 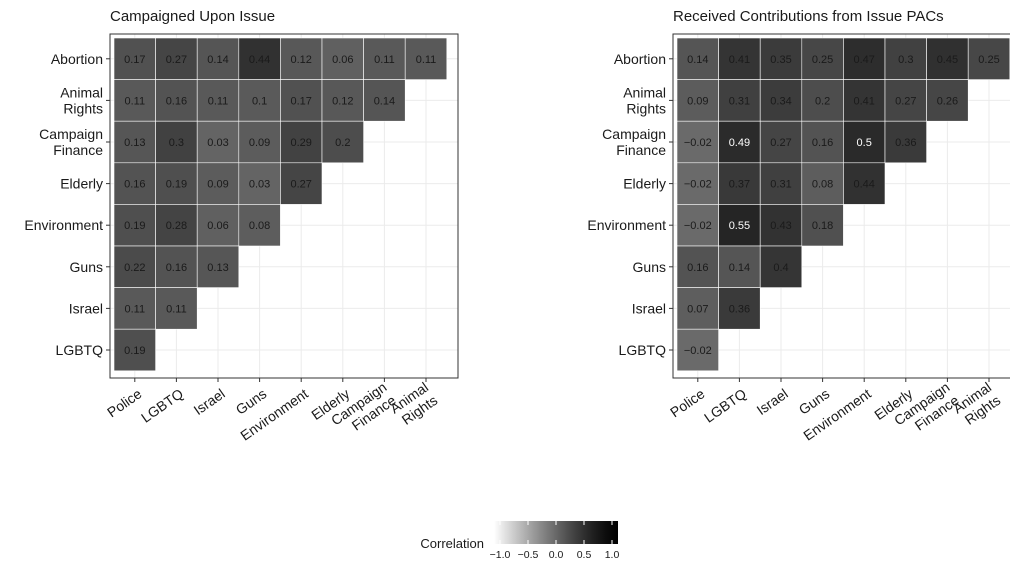 I want to click on chart-title: Campaigned Upon Issue, so click(x=192, y=16).